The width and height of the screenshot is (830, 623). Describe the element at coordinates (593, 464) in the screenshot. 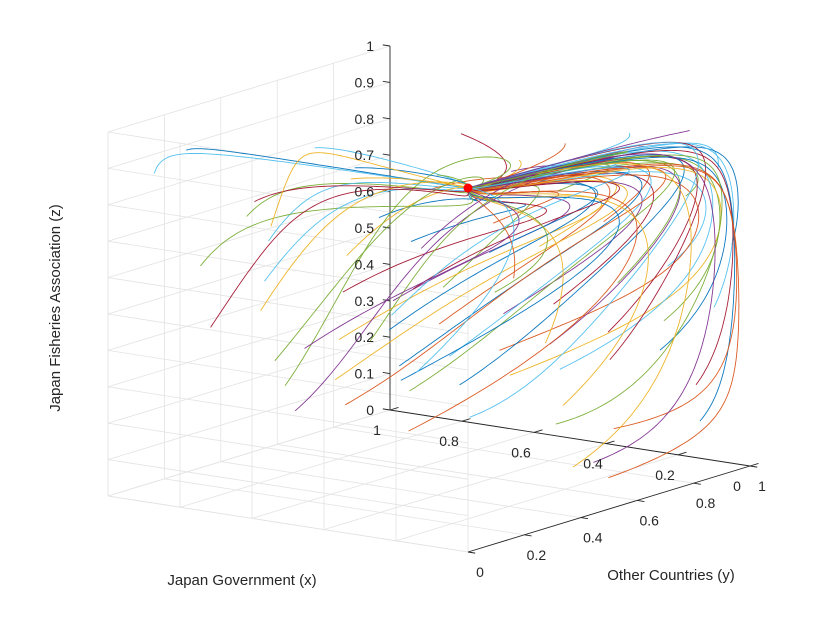

I see `x-tick-label: 0.4` at that location.